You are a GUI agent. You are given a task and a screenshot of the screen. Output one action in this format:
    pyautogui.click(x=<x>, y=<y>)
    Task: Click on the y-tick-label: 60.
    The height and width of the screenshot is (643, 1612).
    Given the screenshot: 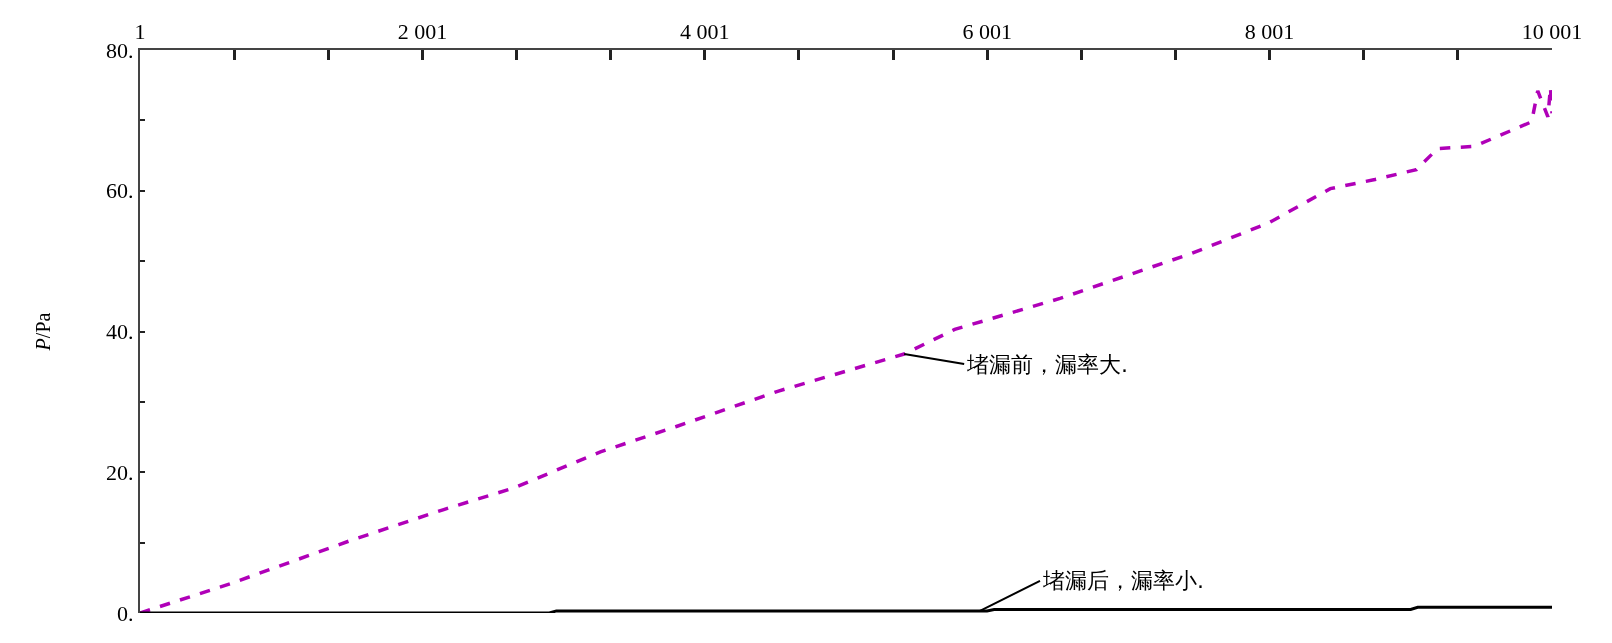 What is the action you would take?
    pyautogui.click(x=120, y=191)
    